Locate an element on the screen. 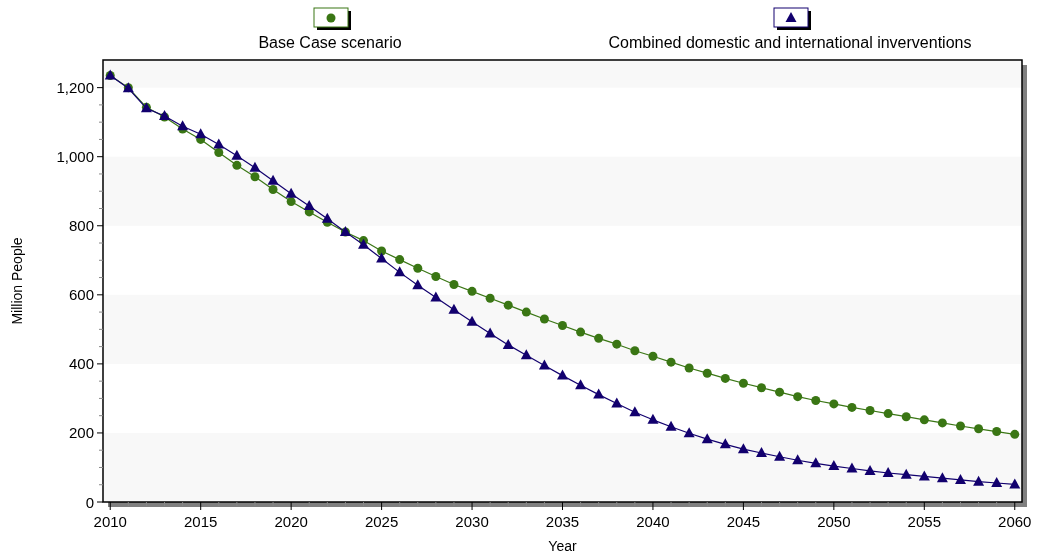  legend-label: Base Case scenario is located at coordinates (330, 42).